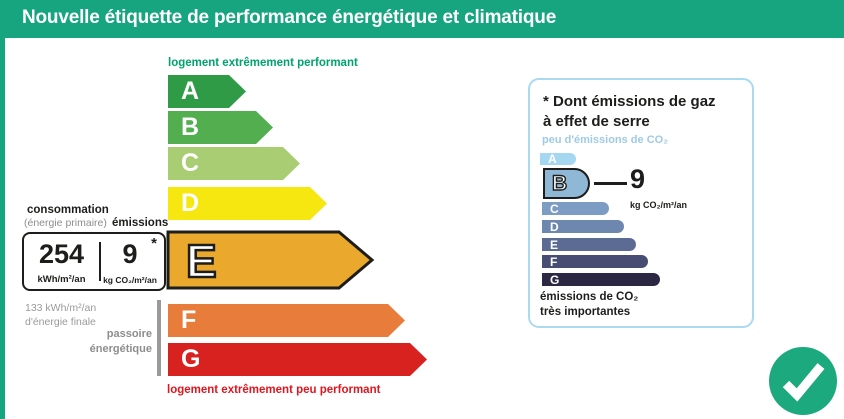 This screenshot has width=844, height=419. Describe the element at coordinates (601, 279) in the screenshot. I see `ghg-class-g-bar: G` at that location.